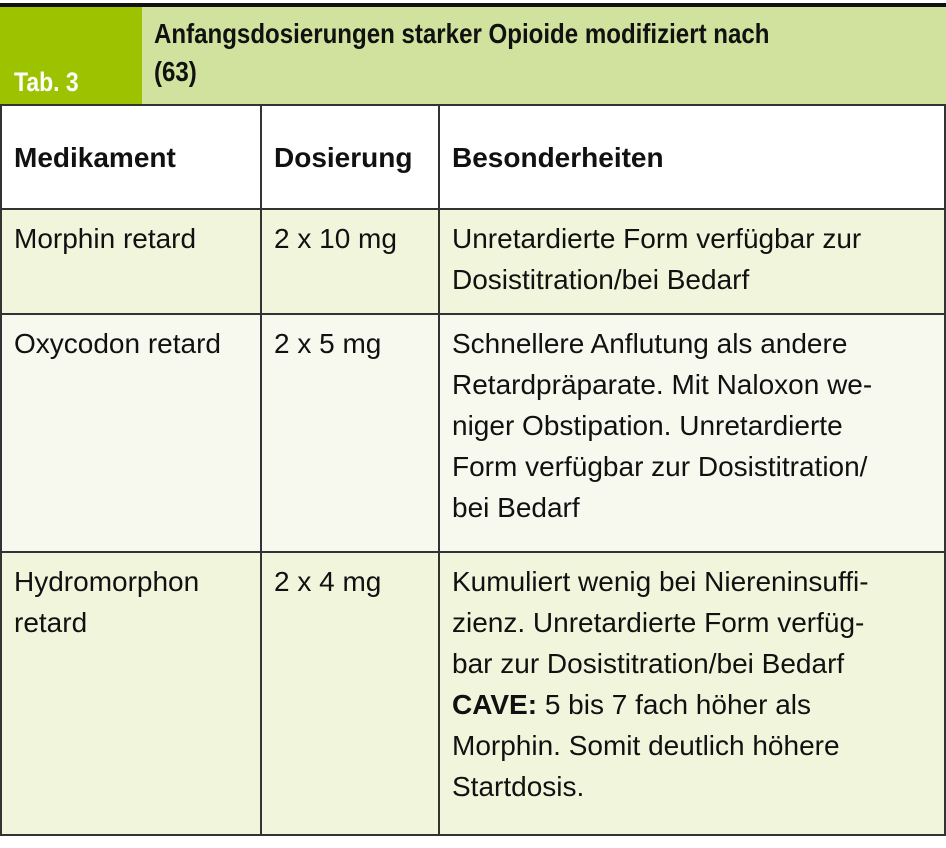 The width and height of the screenshot is (946, 848). I want to click on text-line: Kumuliert wenig bei Niereninsuffi-, so click(660, 581).